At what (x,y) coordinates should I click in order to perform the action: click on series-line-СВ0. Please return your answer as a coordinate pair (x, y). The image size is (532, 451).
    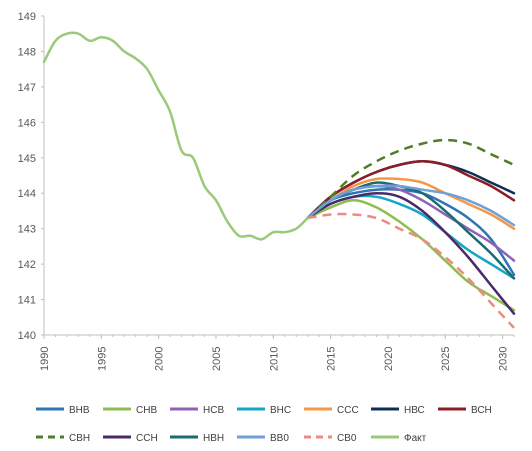
    Looking at the image, I should click on (411, 270).